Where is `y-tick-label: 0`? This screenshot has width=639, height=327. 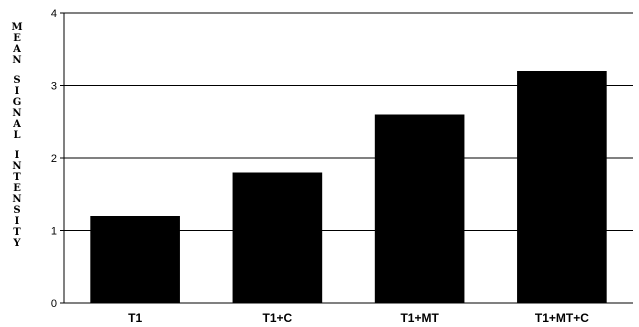
y-tick-label: 0 is located at coordinates (54, 304).